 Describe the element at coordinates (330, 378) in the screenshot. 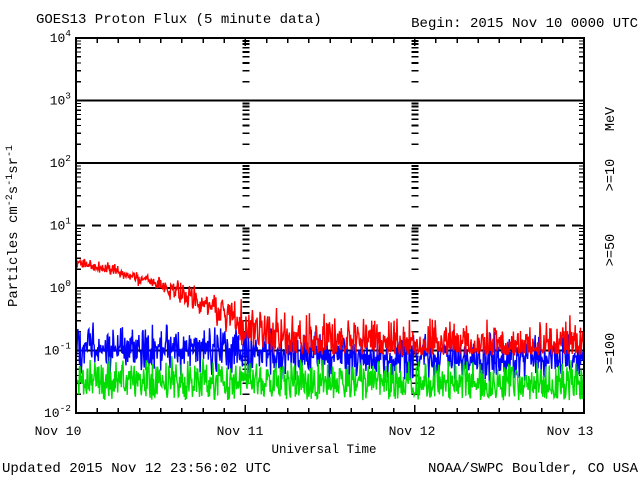

I see `series-line-pp100` at that location.